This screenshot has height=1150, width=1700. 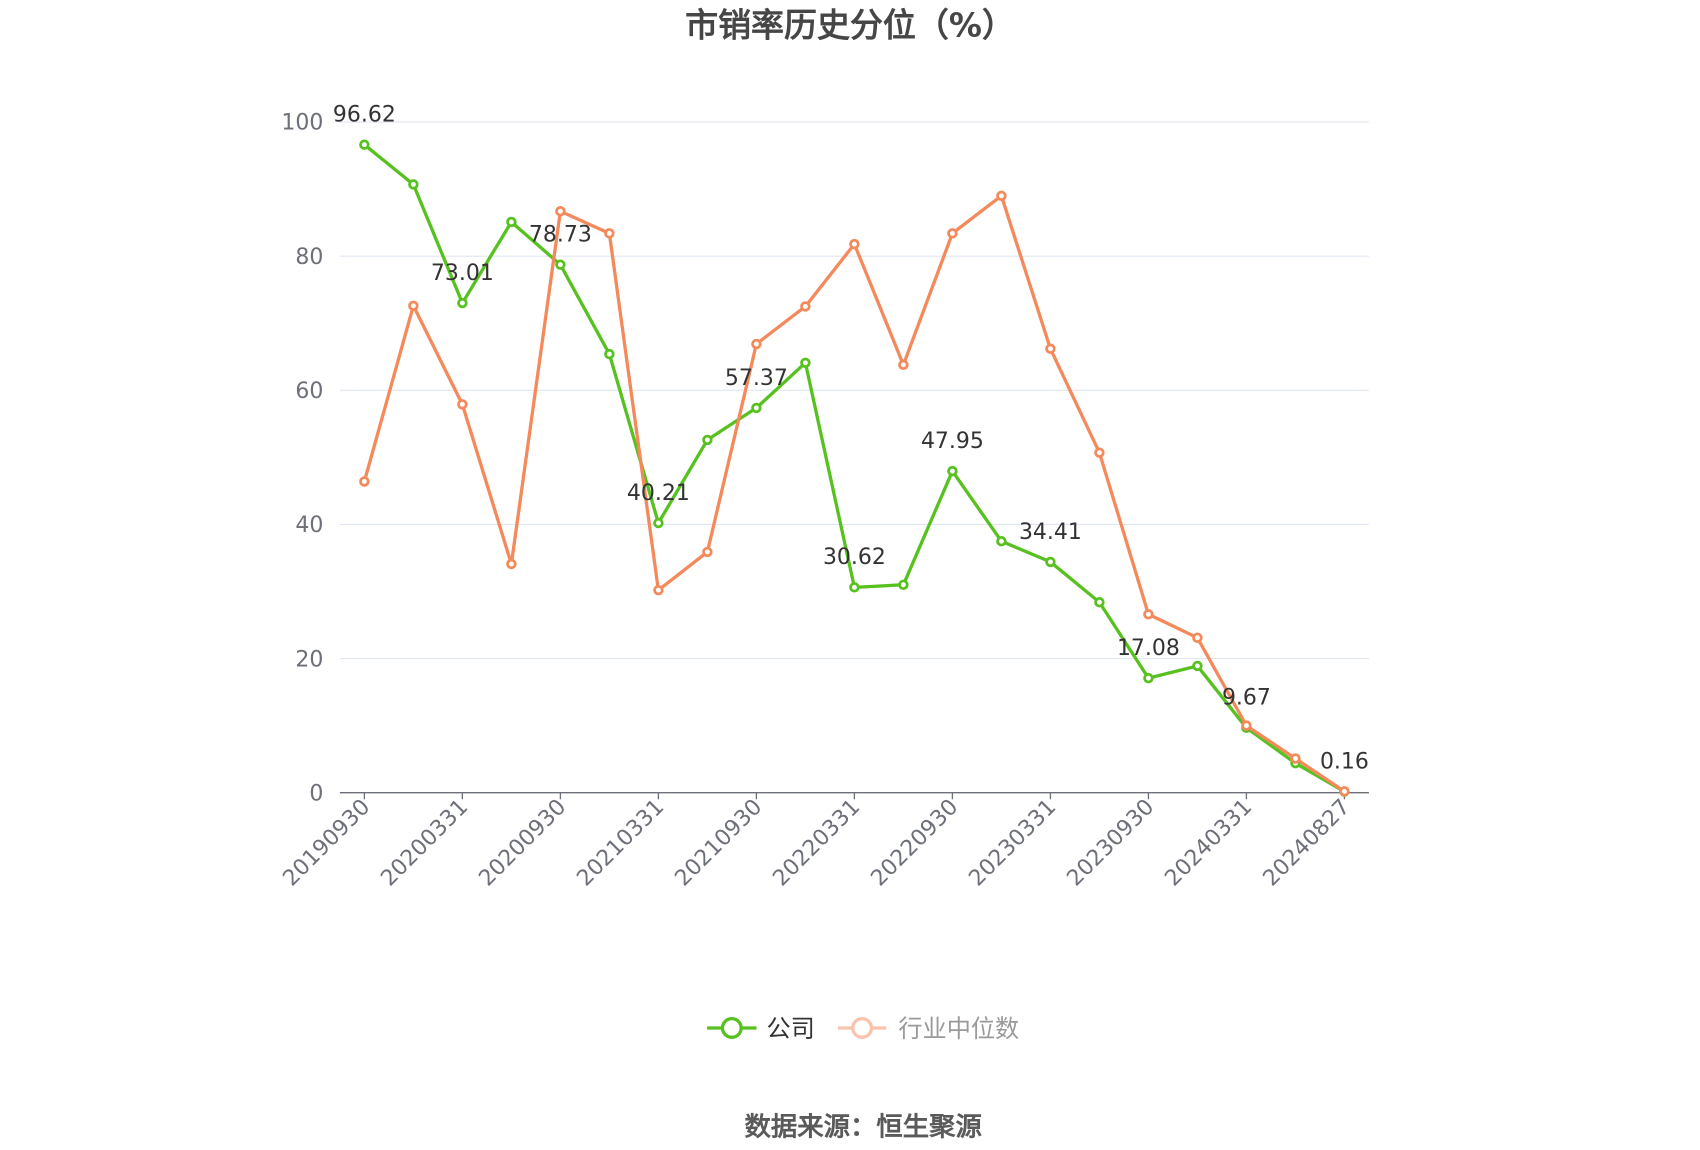 I want to click on source-note: 数据来源：恒生聚源, so click(x=863, y=1128).